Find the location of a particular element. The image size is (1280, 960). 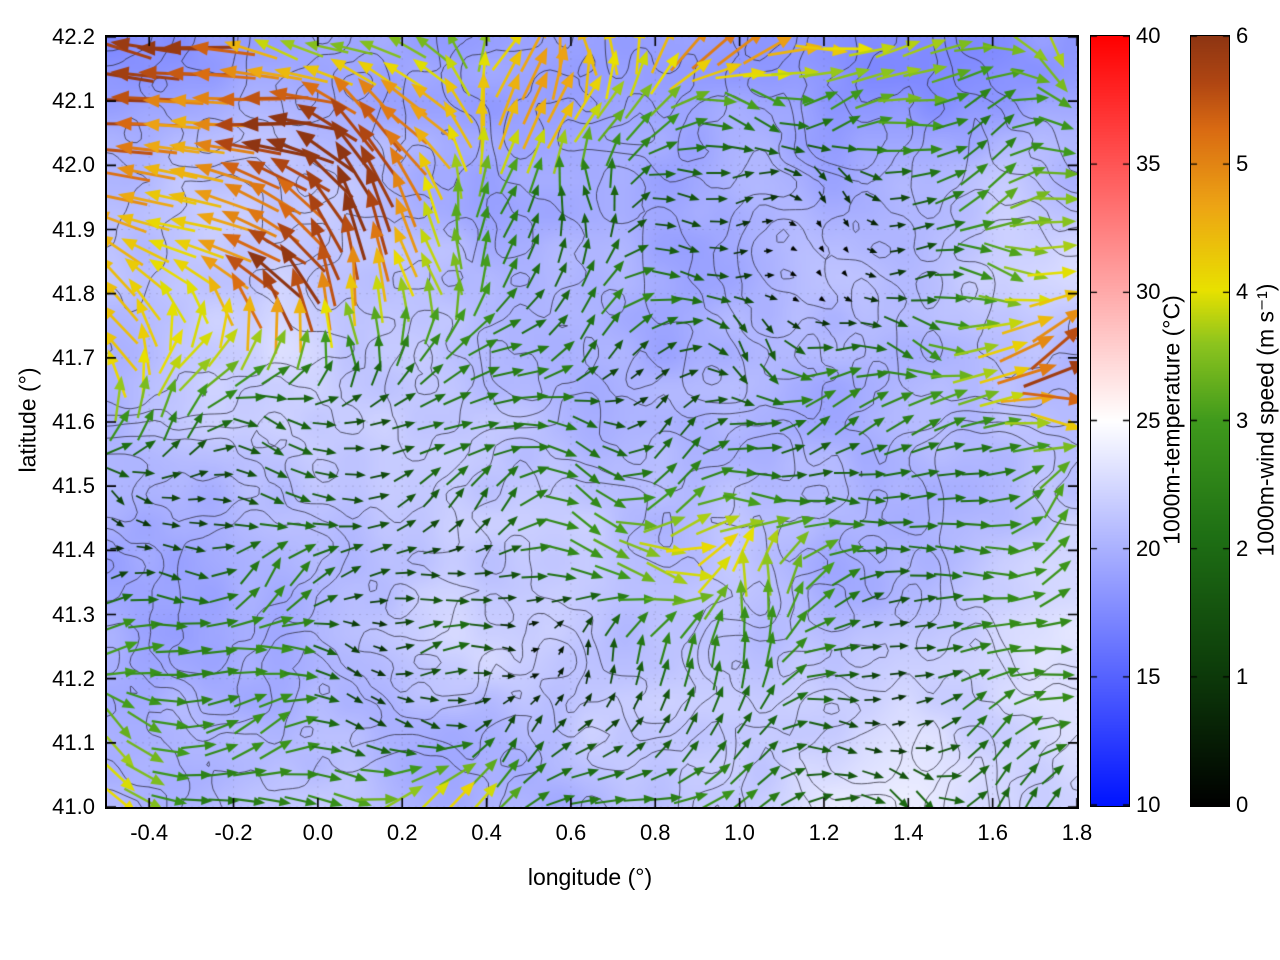

x-tick-label: 1.2 is located at coordinates (824, 832).